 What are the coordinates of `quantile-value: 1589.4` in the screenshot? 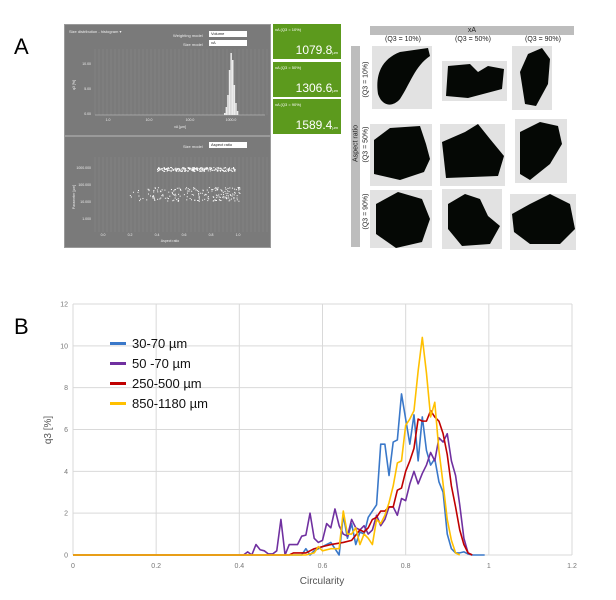 It's located at (314, 125).